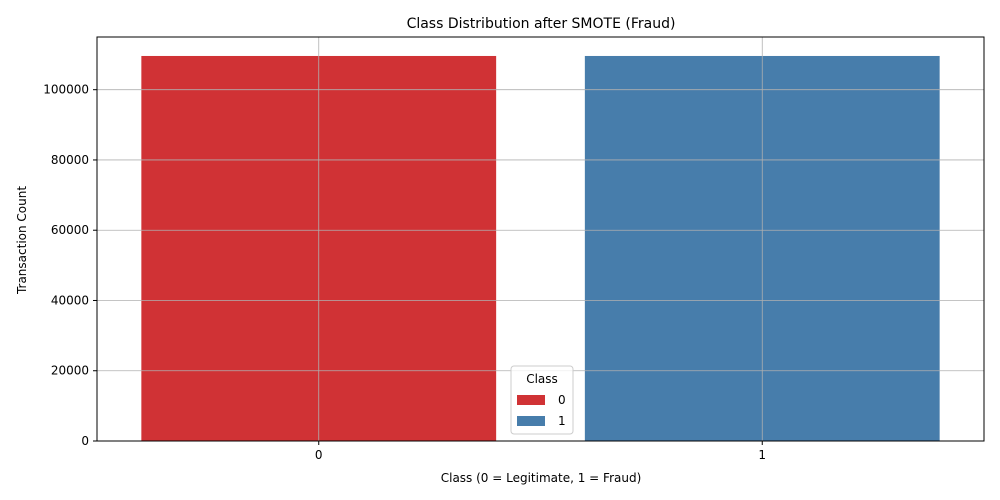 This screenshot has height=500, width=1000. Describe the element at coordinates (66, 90) in the screenshot. I see `y-tick-label-5: 100000` at that location.